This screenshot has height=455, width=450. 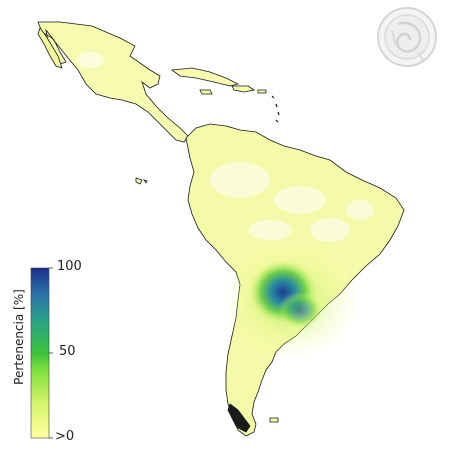 What do you see at coordinates (290, 300) in the screenshot?
I see `high-membership-hotspot` at bounding box center [290, 300].